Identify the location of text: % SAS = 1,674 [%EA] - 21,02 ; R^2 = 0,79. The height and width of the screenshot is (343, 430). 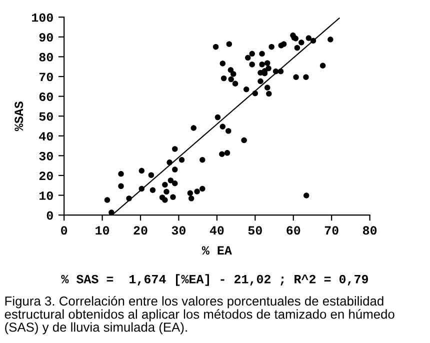
(214, 280).